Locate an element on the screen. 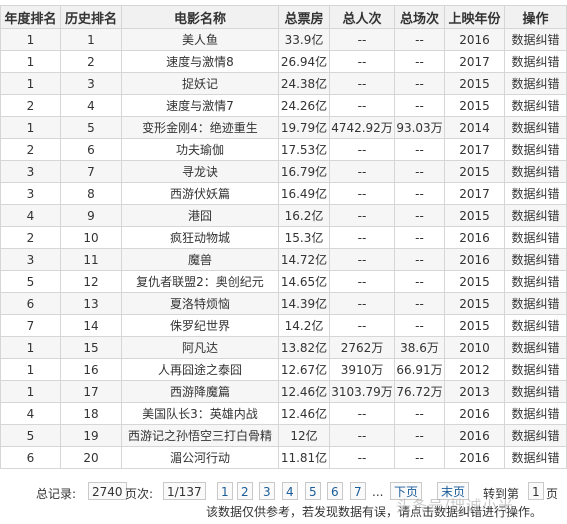  movie-name-link: 湄公河行动 is located at coordinates (200, 457).